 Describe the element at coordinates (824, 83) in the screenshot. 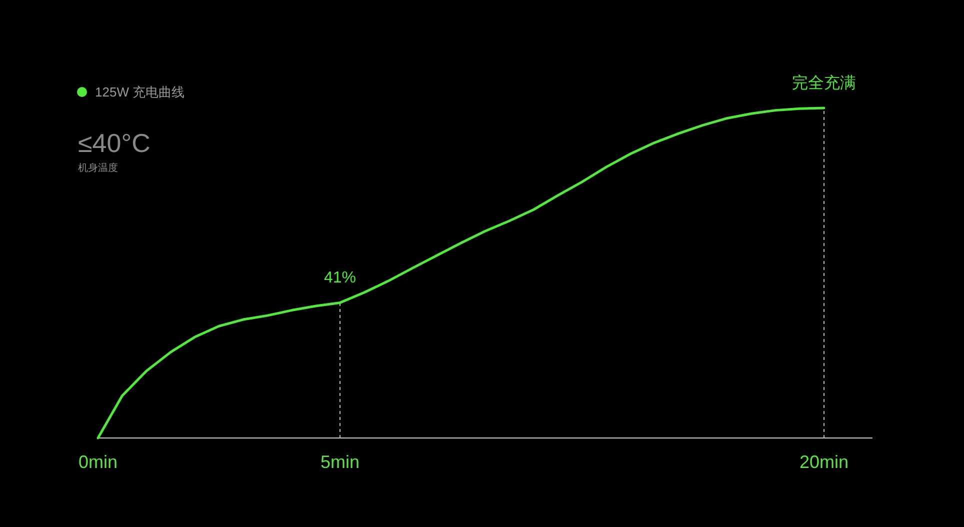

I see `data-label: 完全充满` at that location.